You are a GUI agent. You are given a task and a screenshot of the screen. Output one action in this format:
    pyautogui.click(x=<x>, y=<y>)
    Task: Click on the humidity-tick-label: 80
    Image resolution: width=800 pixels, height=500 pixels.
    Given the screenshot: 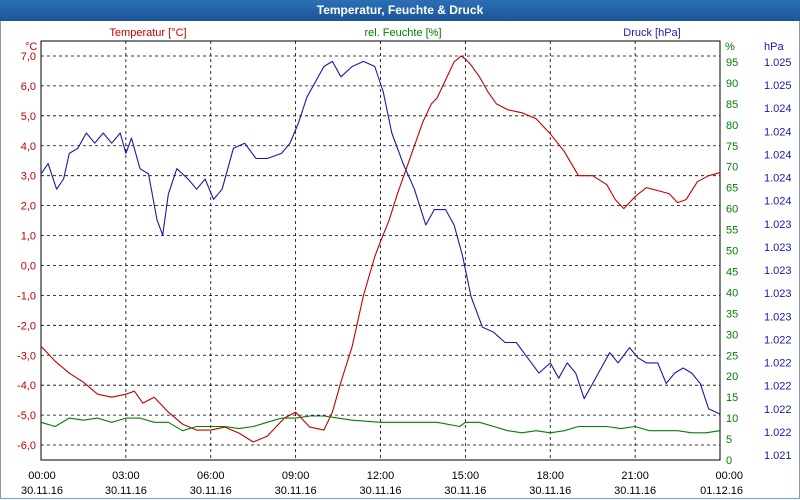 What is the action you would take?
    pyautogui.click(x=732, y=126)
    